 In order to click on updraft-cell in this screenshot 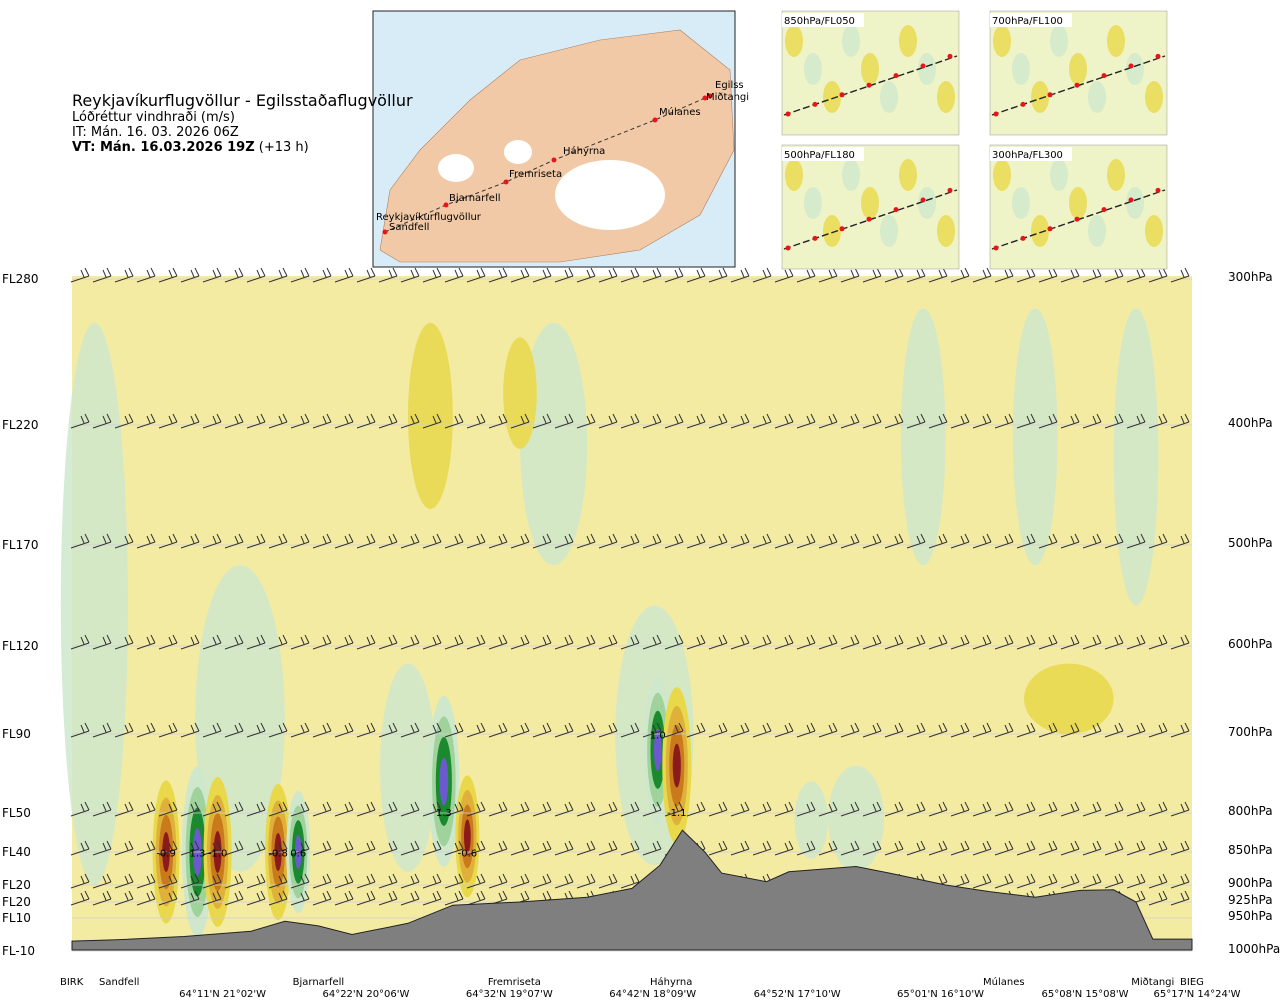, I will do `click(657, 749)`.